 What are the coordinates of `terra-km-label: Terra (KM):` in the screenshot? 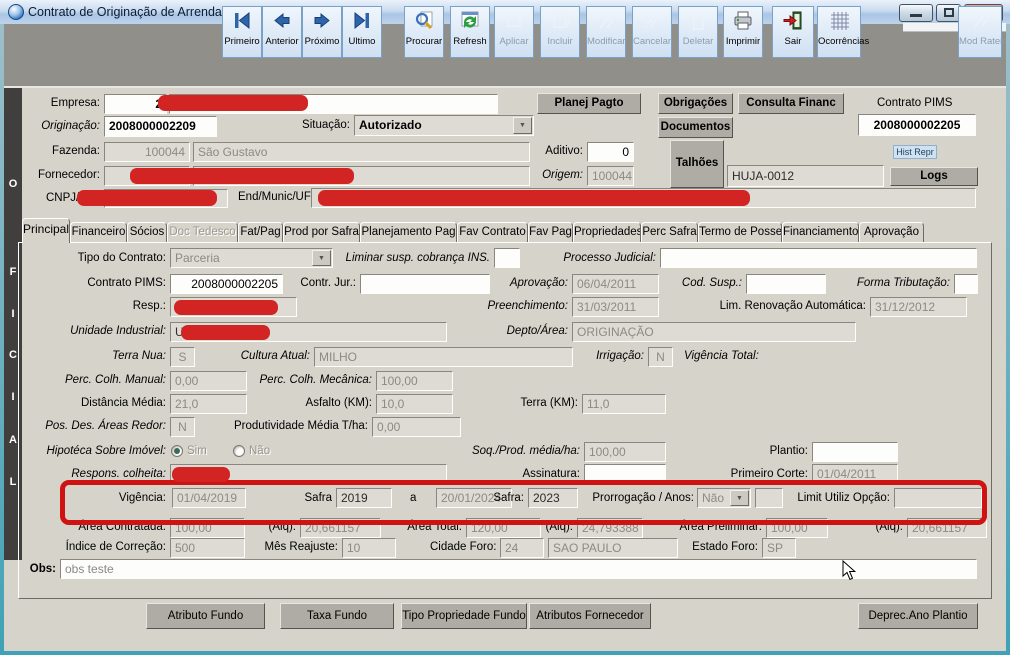 It's located at (549, 403).